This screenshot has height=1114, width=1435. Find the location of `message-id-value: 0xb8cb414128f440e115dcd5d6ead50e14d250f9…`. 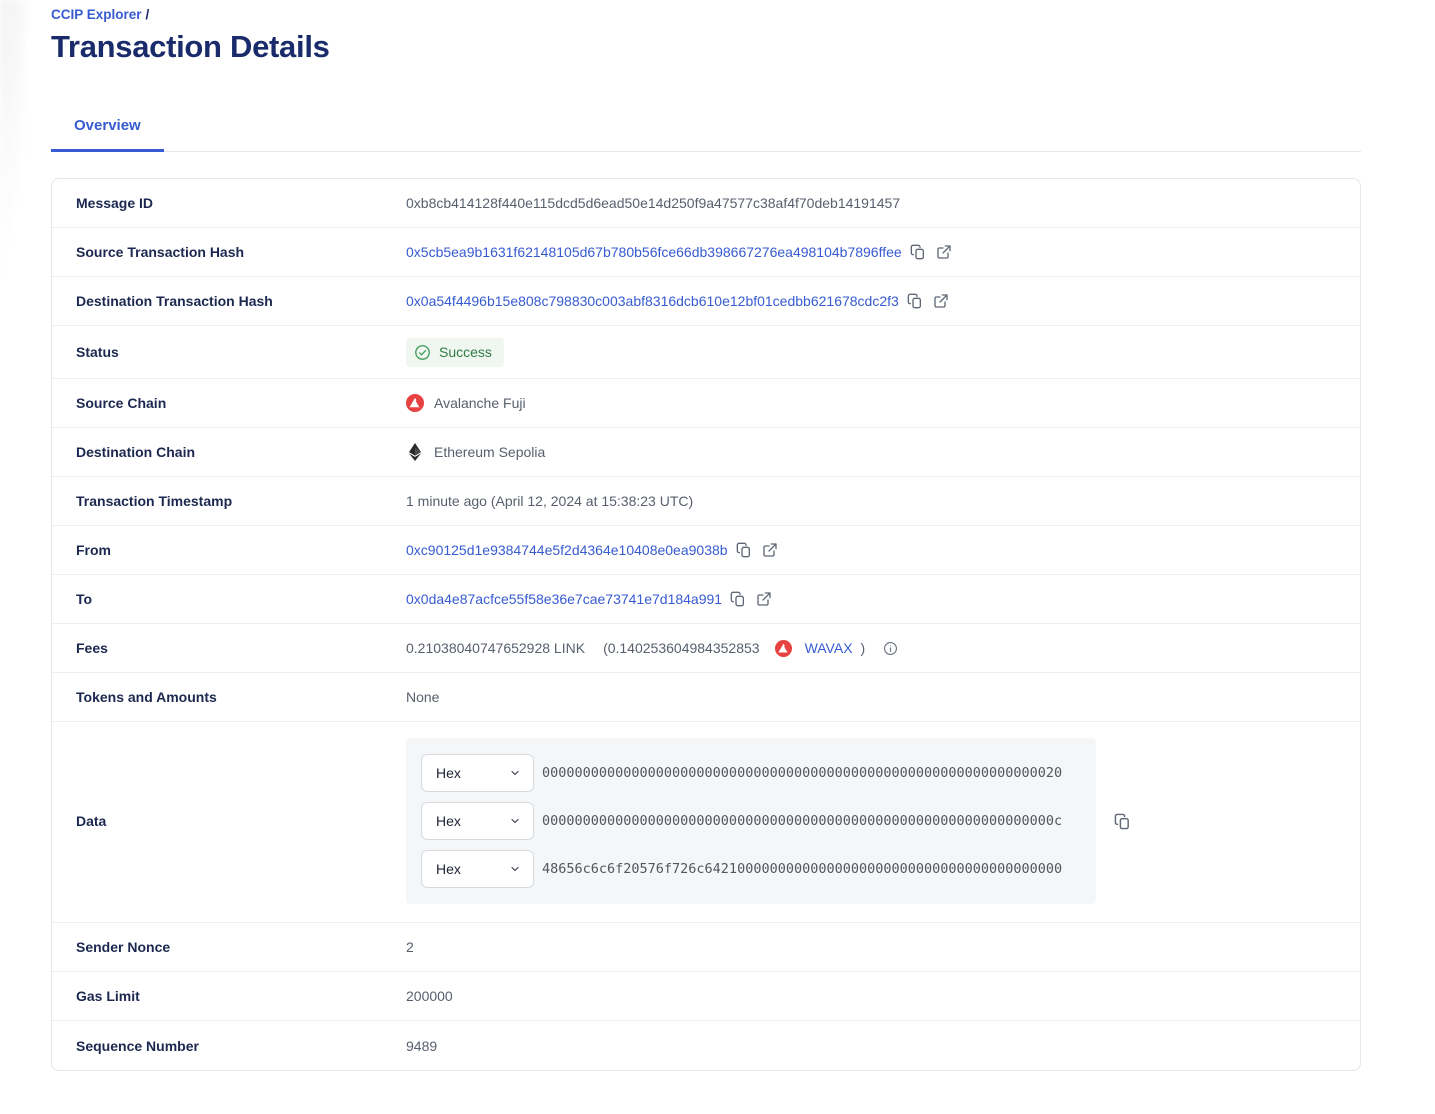

message-id-value: 0xb8cb414128f440e115dcd5d6ead50e14d250f9… is located at coordinates (653, 203).